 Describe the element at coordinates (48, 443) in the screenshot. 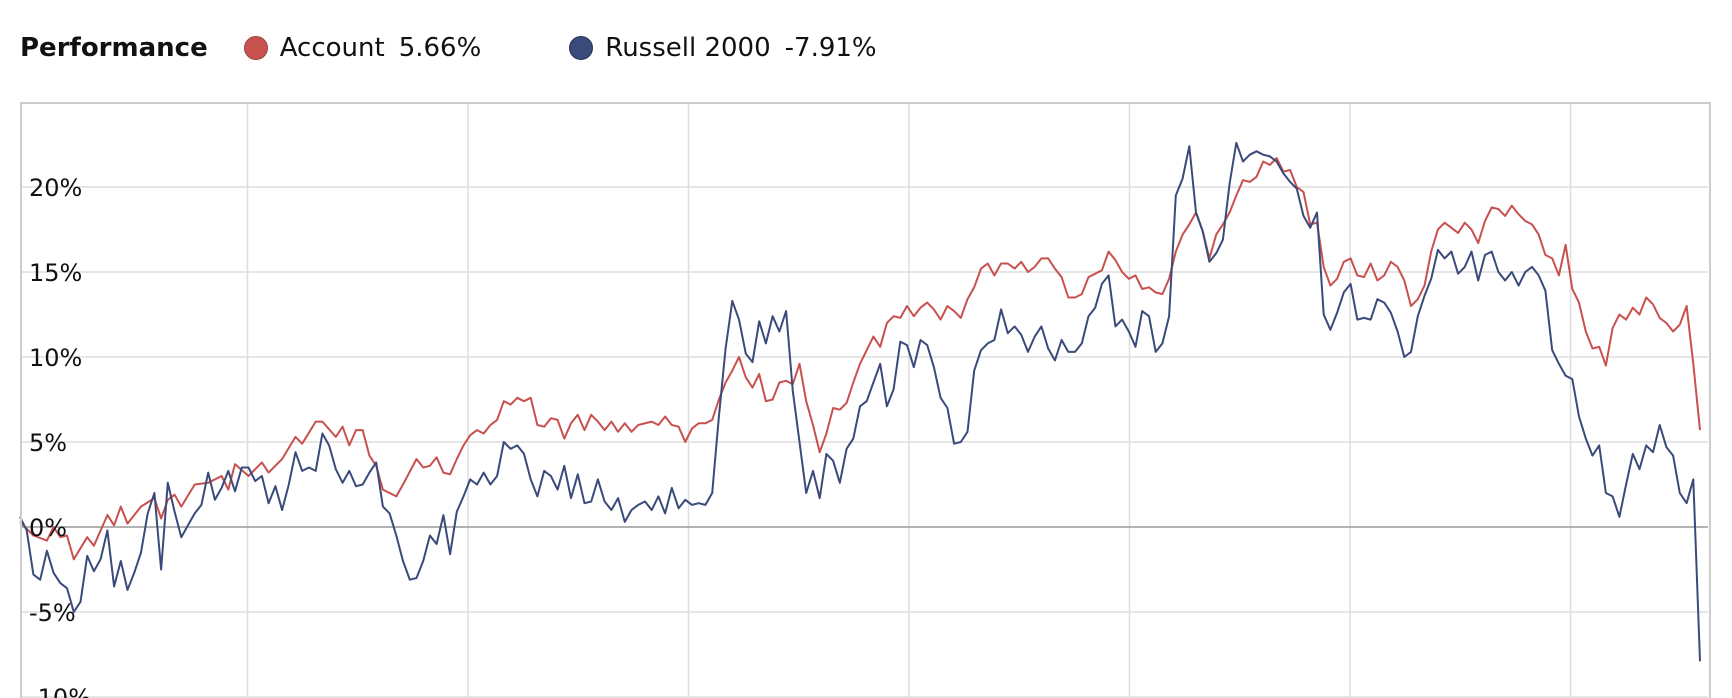

I see `y-tick-label: 5%` at that location.